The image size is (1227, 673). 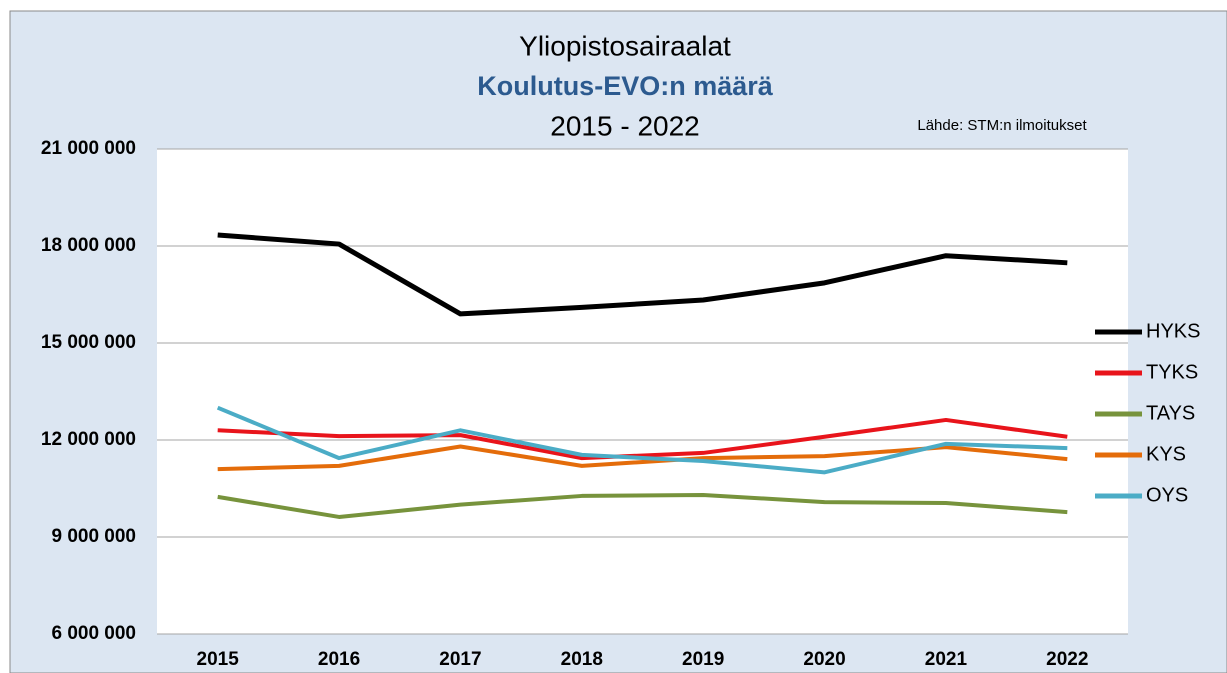 I want to click on y-tick-label: 21 000 000, so click(x=88, y=148).